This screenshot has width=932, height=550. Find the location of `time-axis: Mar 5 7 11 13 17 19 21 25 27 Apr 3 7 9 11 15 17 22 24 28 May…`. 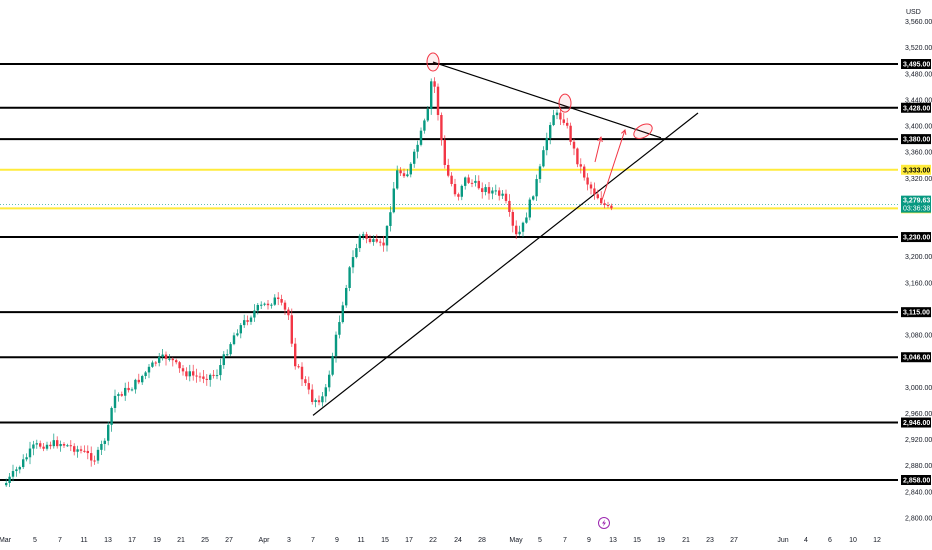

time-axis: Mar 5 7 11 13 17 19 21 25 27 Apr 3 7 9 11 15 17 22 24 28 May… is located at coordinates (440, 540).